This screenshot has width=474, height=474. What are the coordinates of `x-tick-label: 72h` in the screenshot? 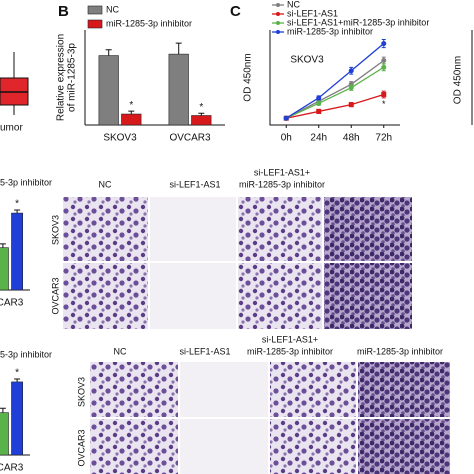 It's located at (383, 138).